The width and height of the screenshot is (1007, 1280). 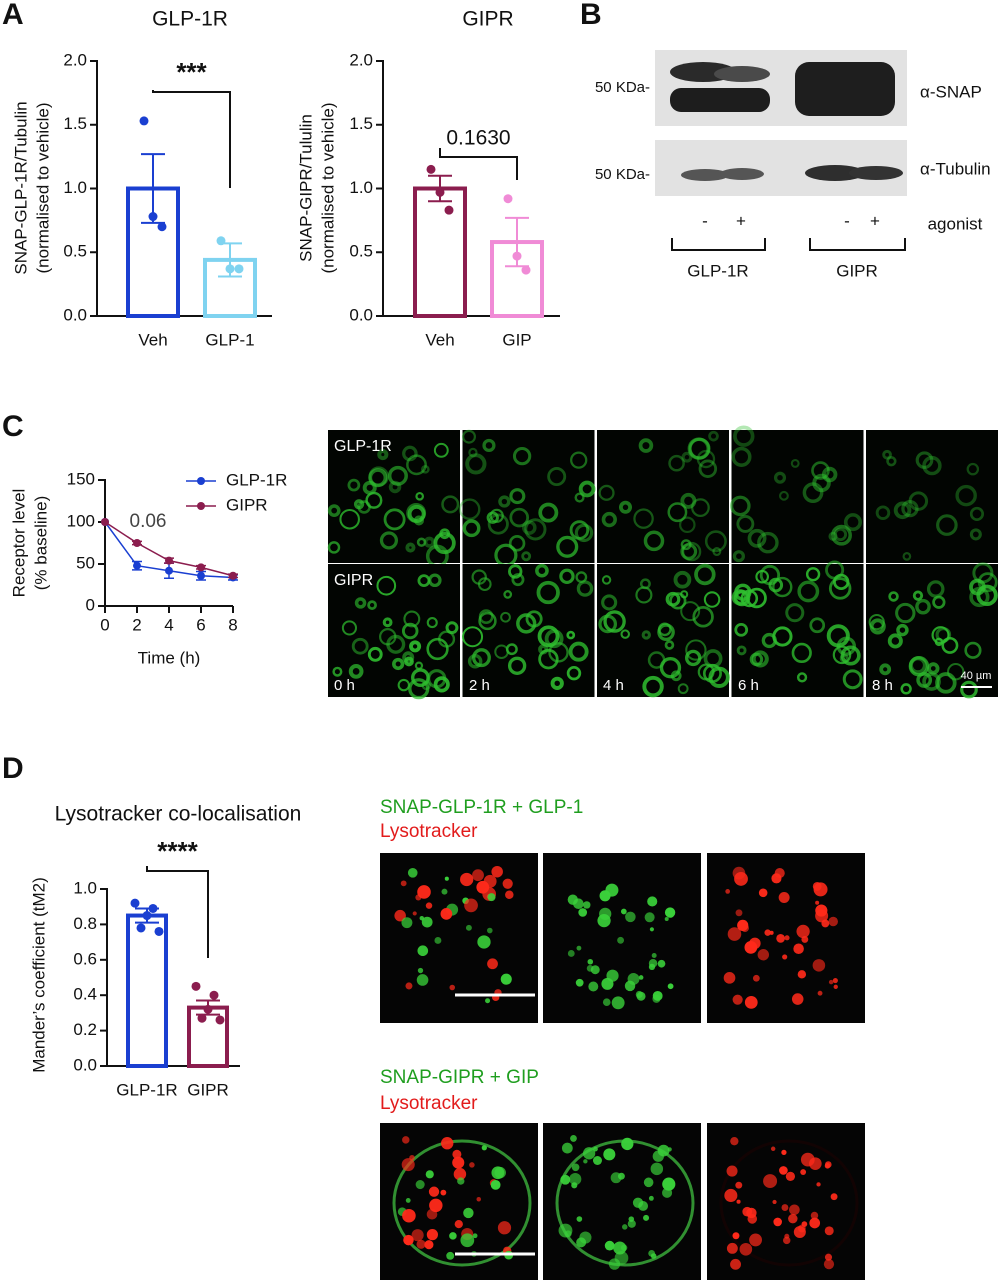 What do you see at coordinates (13, 768) in the screenshot?
I see `panel-letter: D` at bounding box center [13, 768].